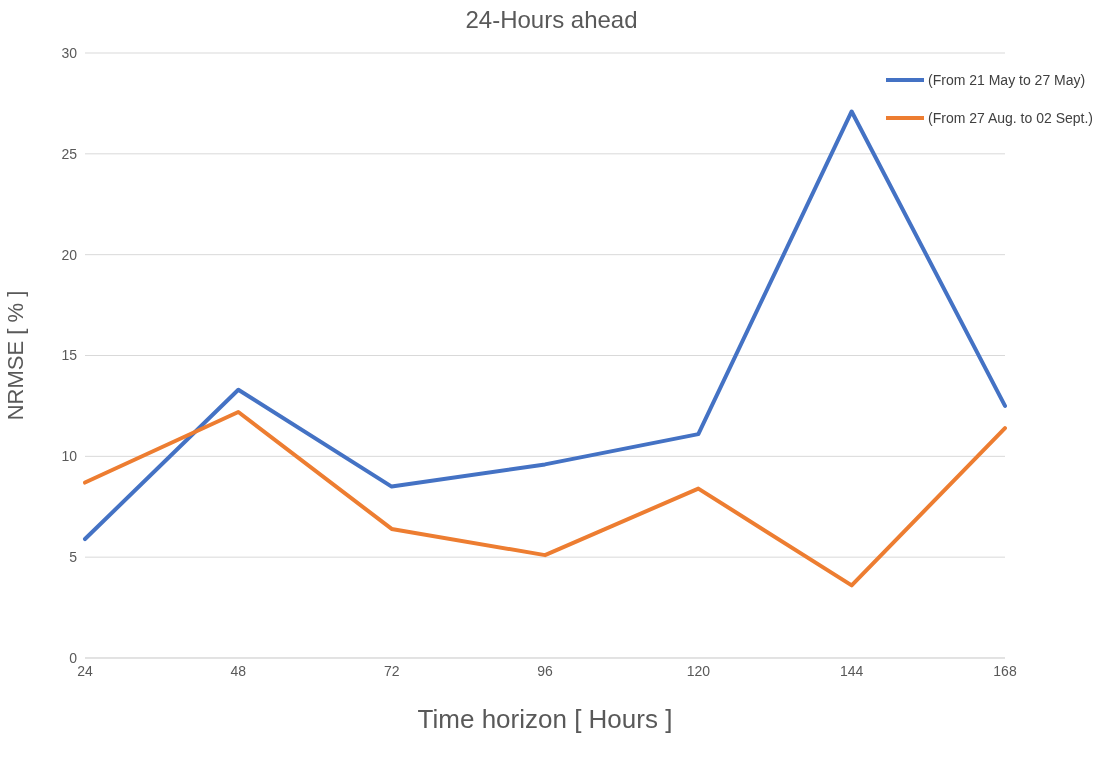 The image size is (1103, 758). I want to click on y-tick-label: 0, so click(73, 657).